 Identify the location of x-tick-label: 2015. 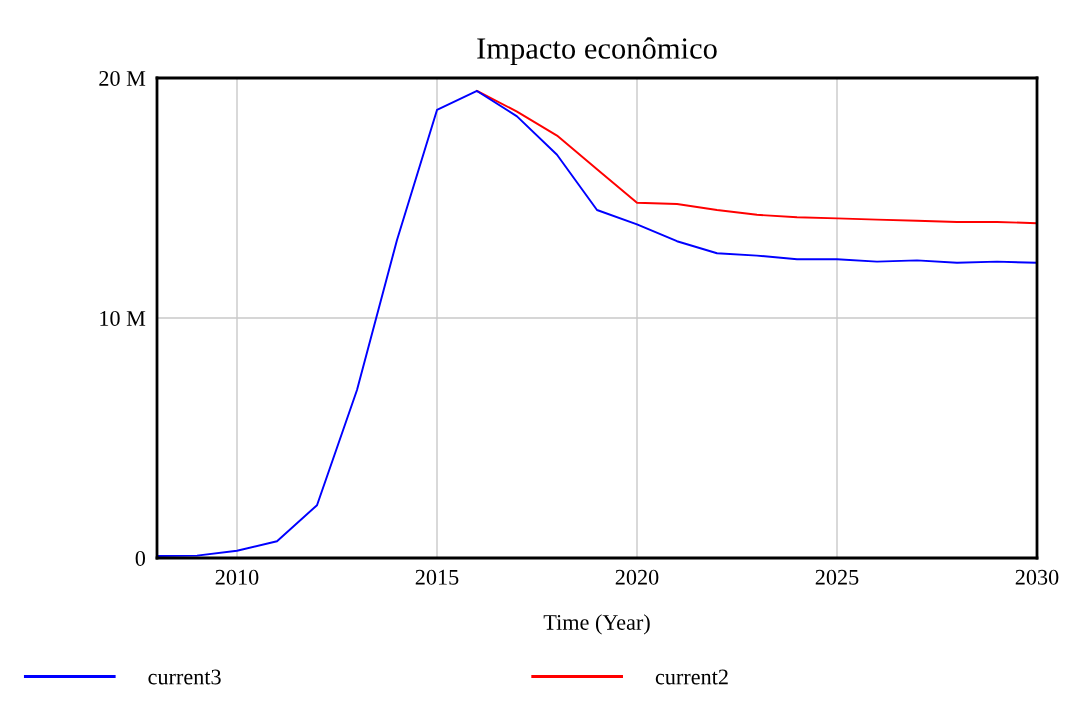
(437, 577).